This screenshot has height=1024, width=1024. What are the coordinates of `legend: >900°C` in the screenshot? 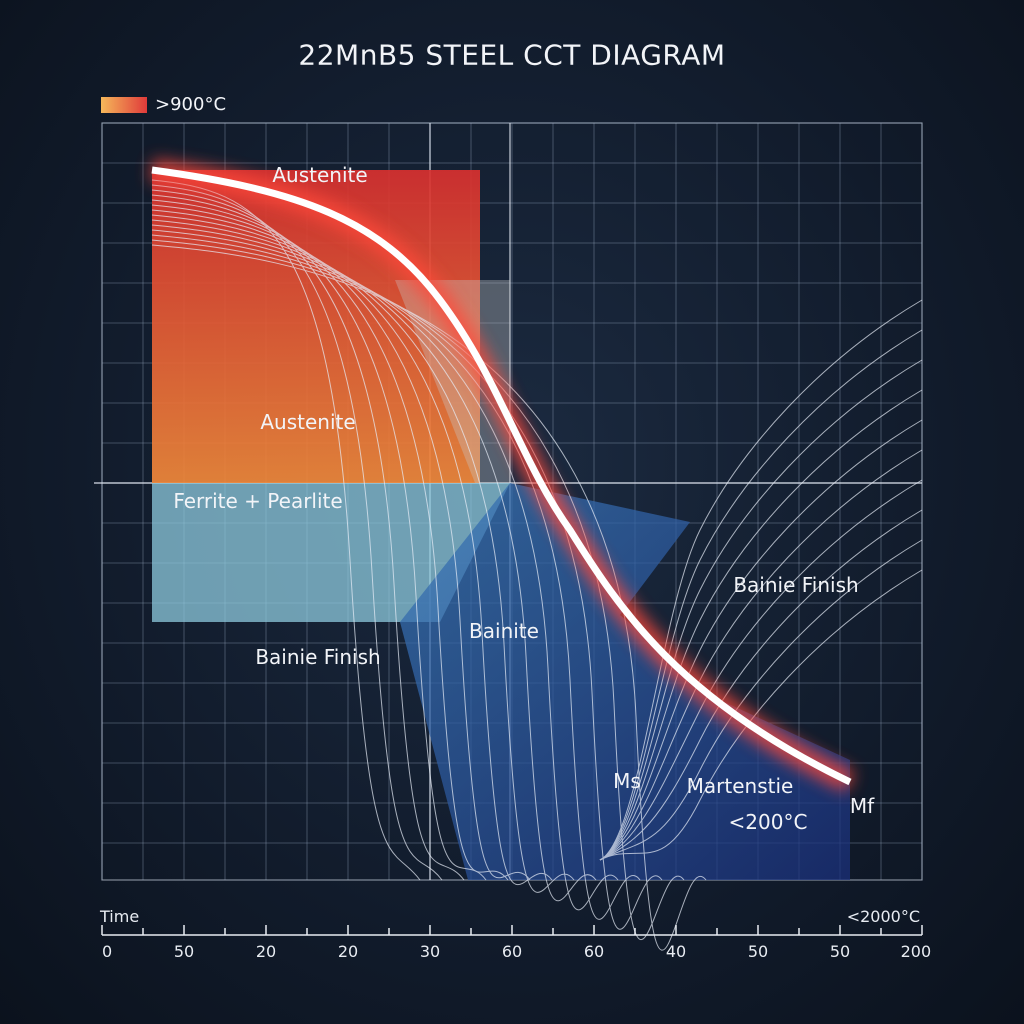 It's located at (163, 104).